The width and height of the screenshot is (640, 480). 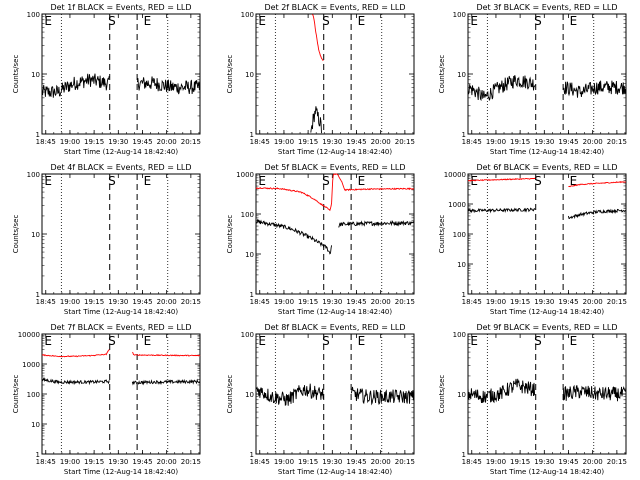 What do you see at coordinates (546, 7) in the screenshot?
I see `plot-title: Det 3f BLACK = Events, RED = LLD` at bounding box center [546, 7].